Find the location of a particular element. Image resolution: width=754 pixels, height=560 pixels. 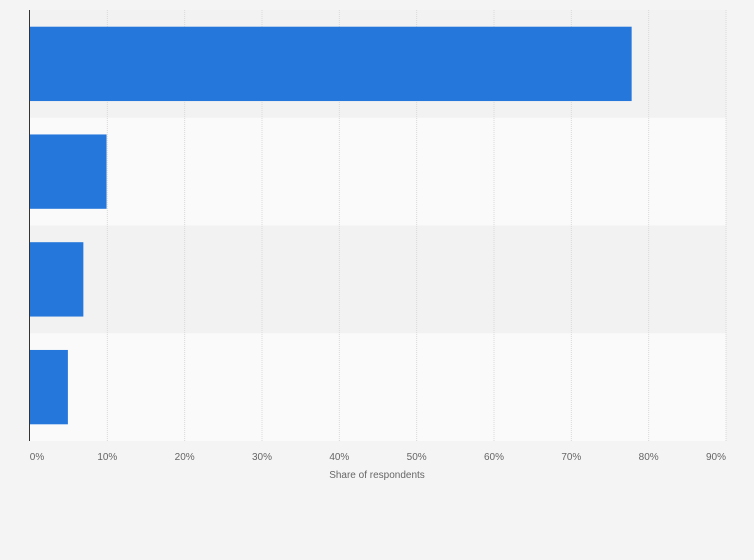

x-axis-title: Share of respondents is located at coordinates (377, 475).